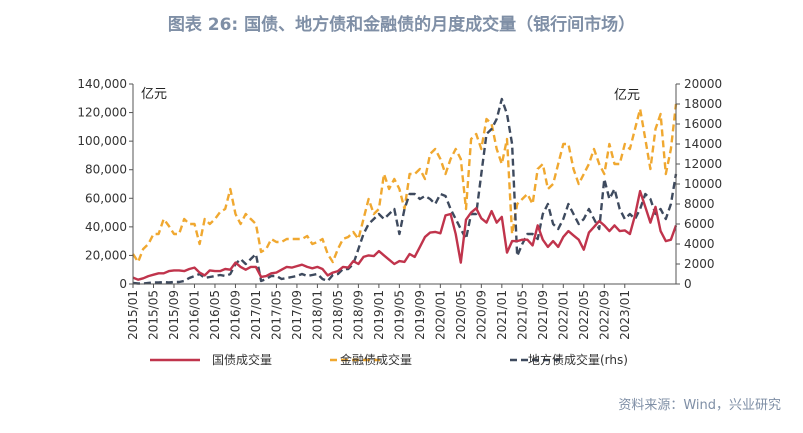 The width and height of the screenshot is (803, 433). I want to click on x-tick-label: 2015/05, so click(153, 315).